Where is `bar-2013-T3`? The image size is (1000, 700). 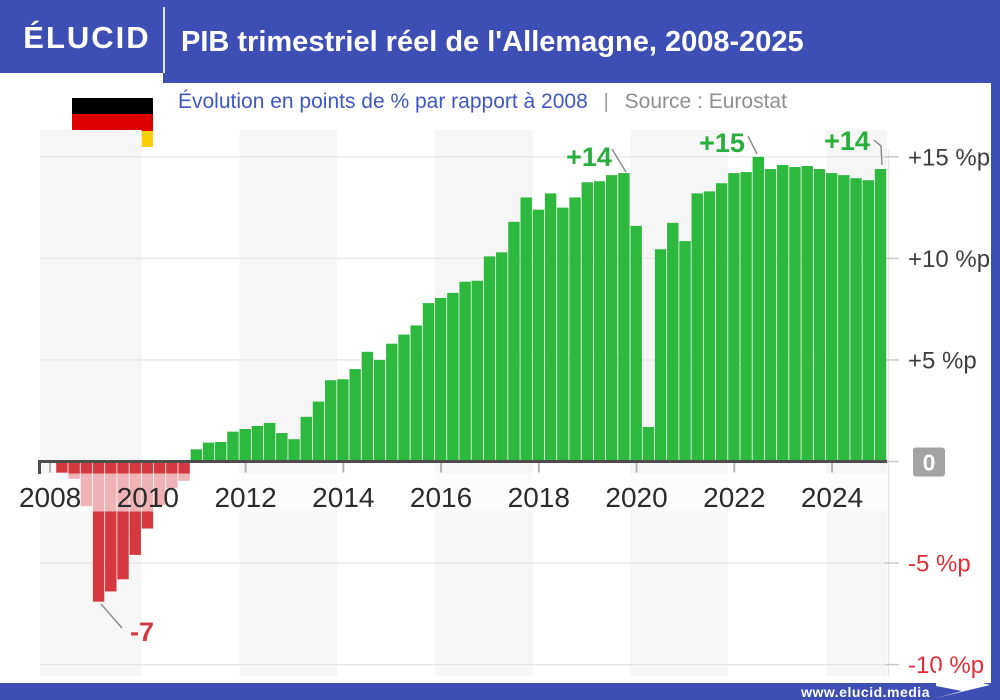
bar-2013-T3 is located at coordinates (318, 431).